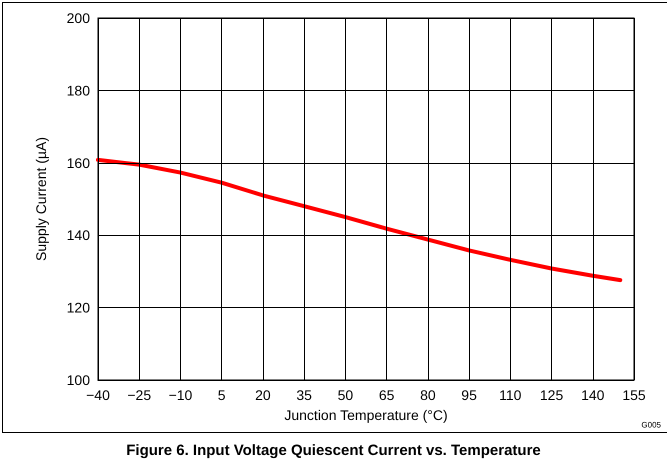 The height and width of the screenshot is (469, 667). What do you see at coordinates (651, 425) in the screenshot?
I see `text: G005` at bounding box center [651, 425].